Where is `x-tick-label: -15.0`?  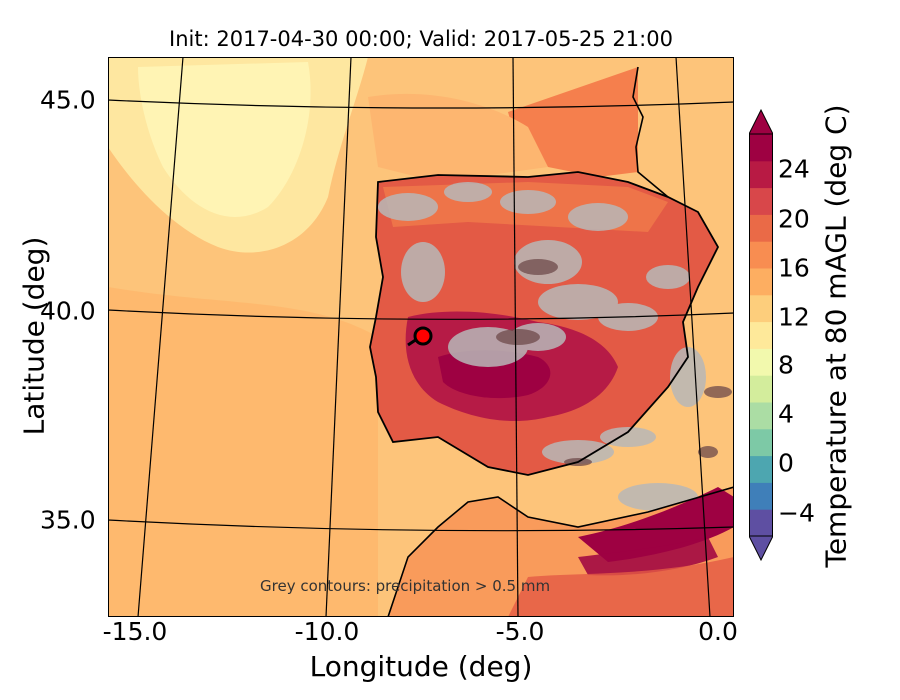 x-tick-label: -15.0 is located at coordinates (135, 631).